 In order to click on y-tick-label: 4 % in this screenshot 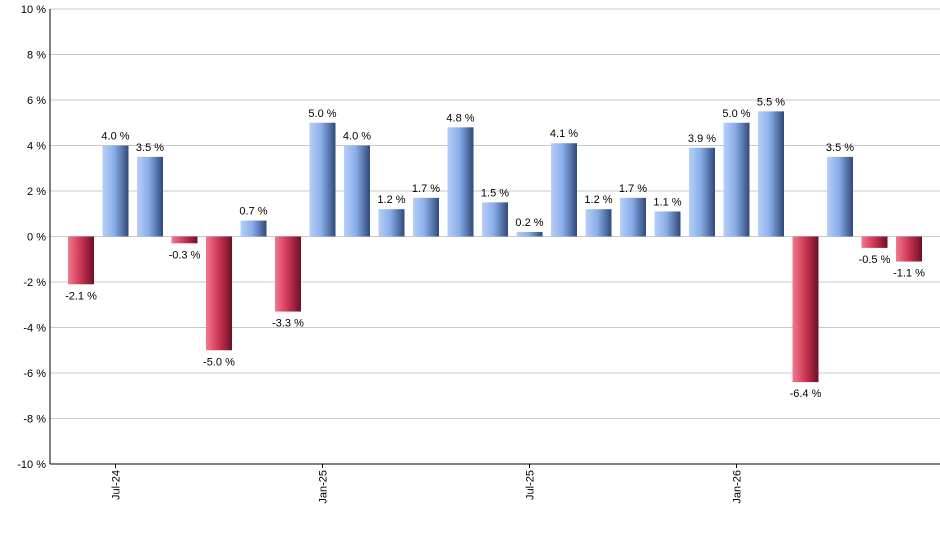, I will do `click(36, 147)`.